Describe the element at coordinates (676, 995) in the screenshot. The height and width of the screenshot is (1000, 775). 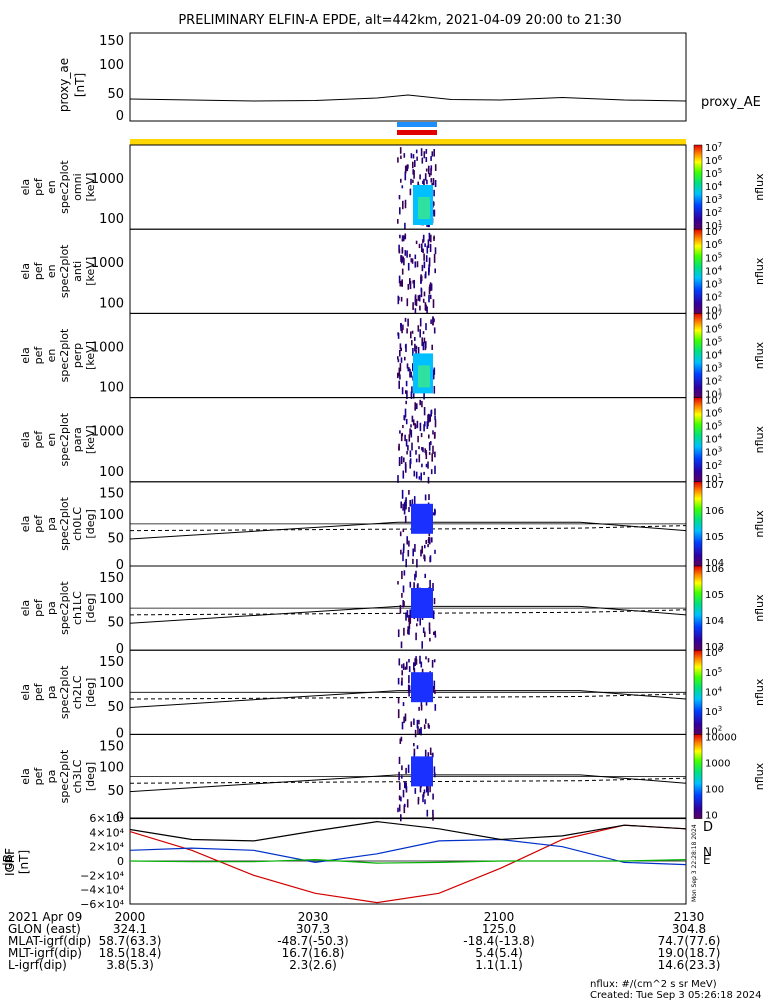
I see `created-stamp: Created: Tue Sep 3 05:26:18 2024` at that location.